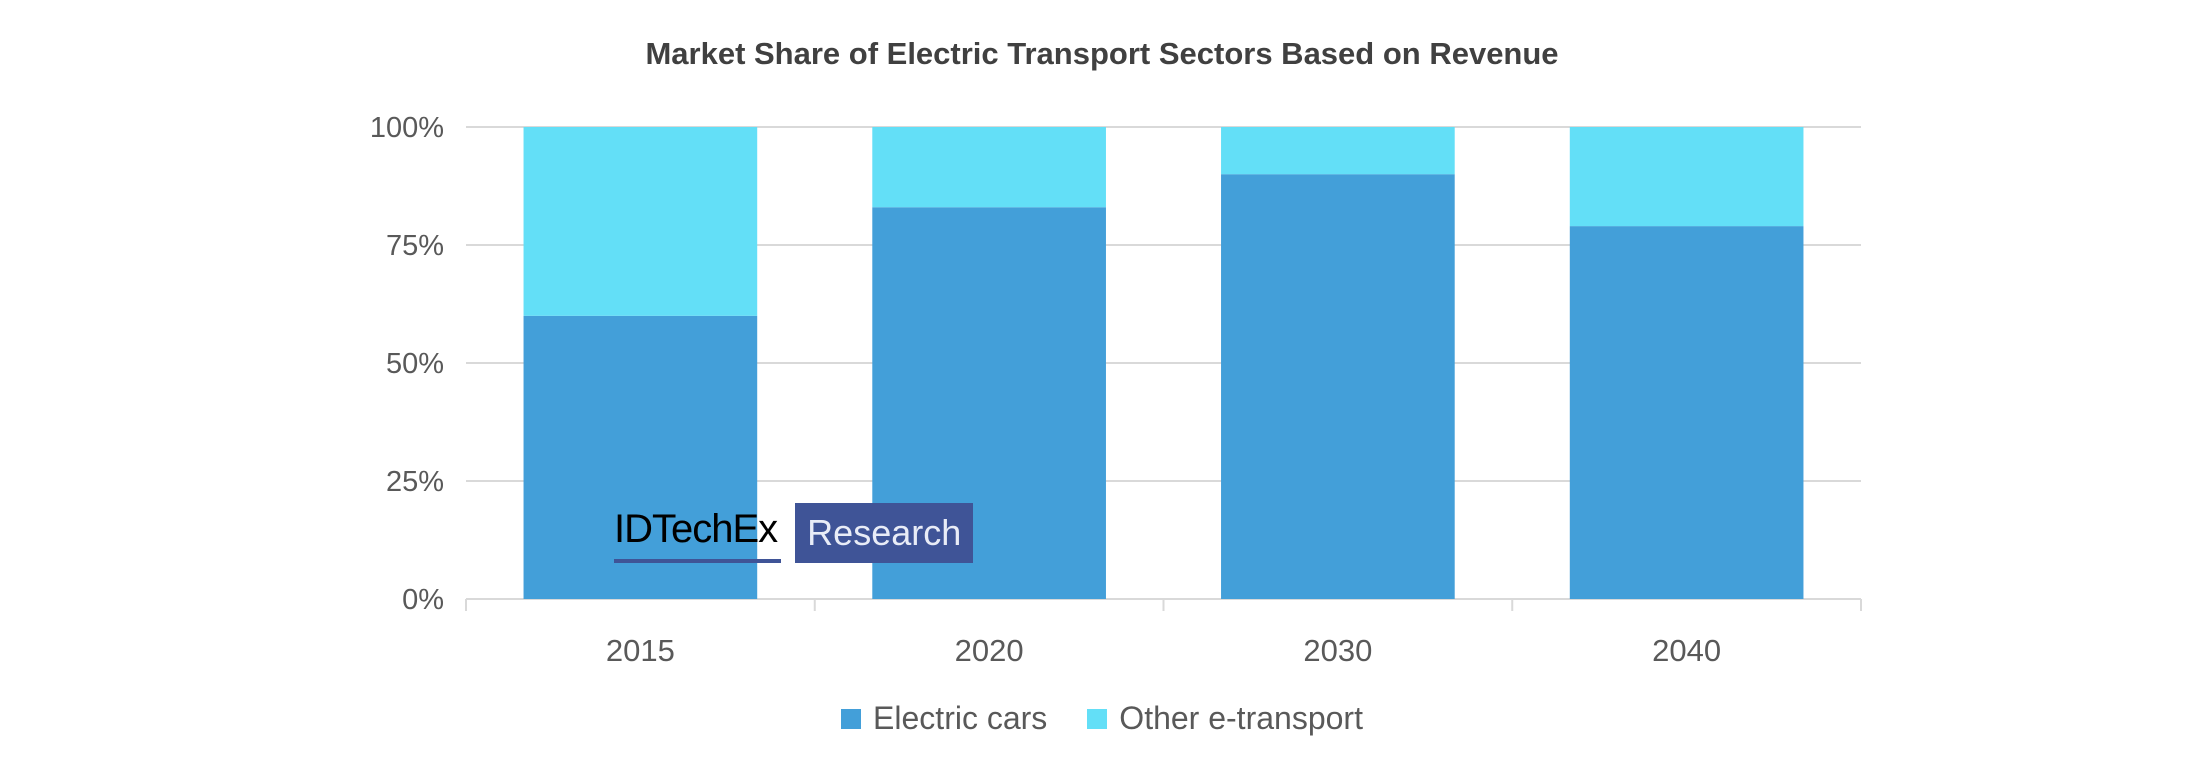  I want to click on bar-other-e-transport-2015, so click(640, 221).